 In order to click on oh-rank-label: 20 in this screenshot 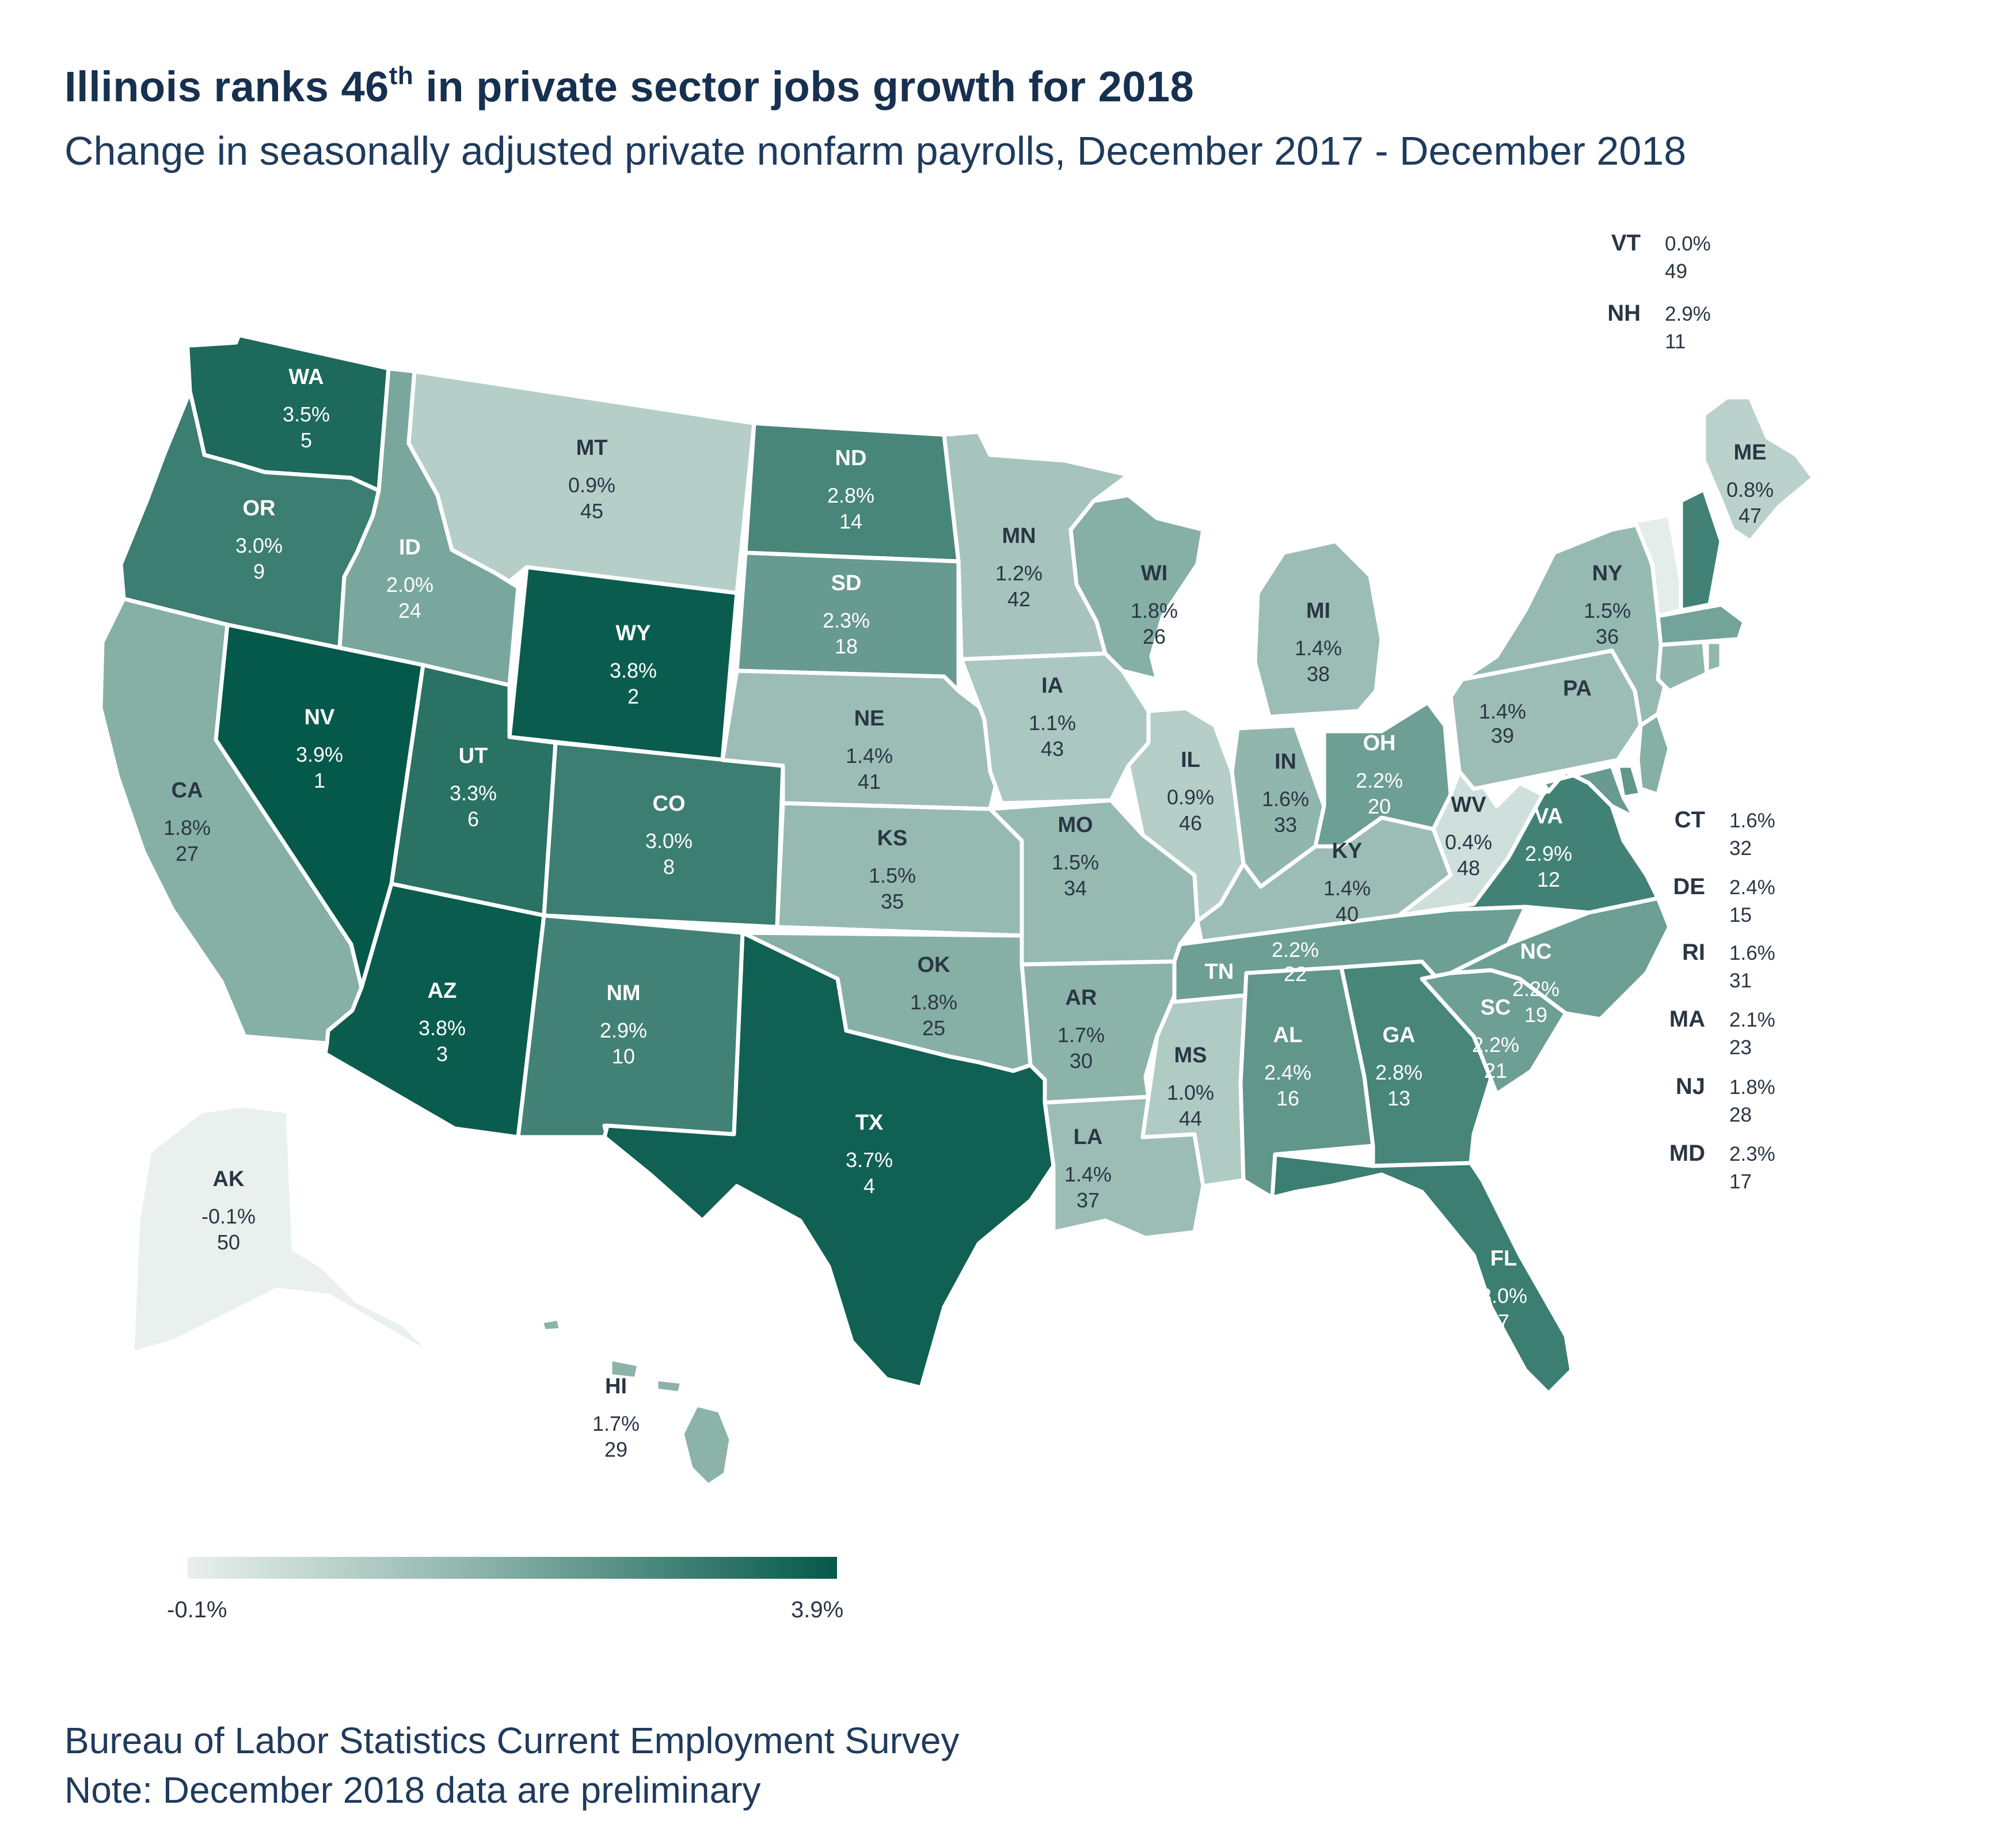, I will do `click(1380, 806)`.